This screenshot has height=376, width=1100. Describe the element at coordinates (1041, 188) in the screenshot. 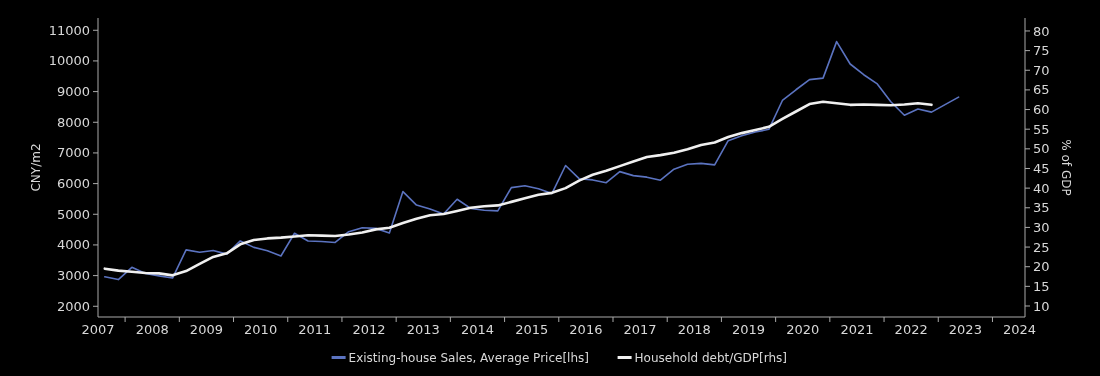

I see `y2-tick-label: 40` at that location.